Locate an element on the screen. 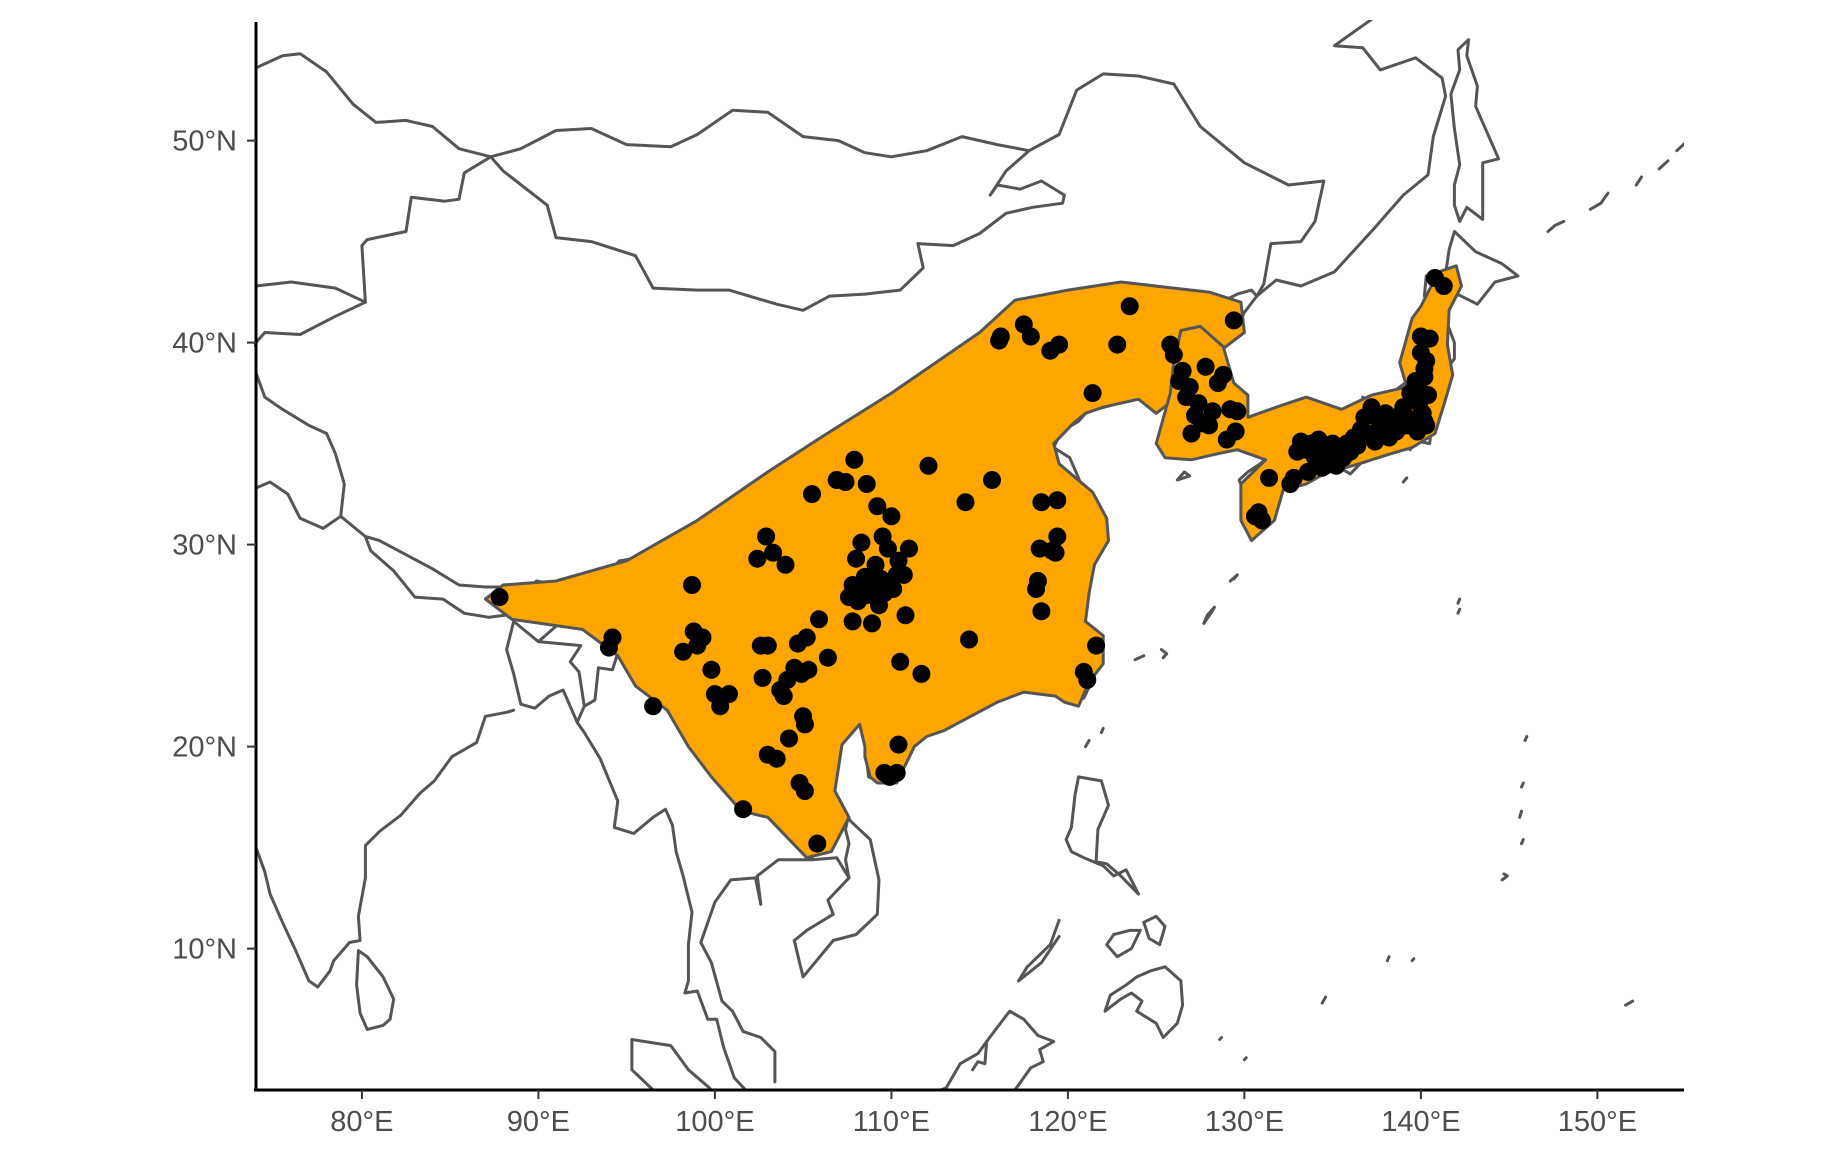 This screenshot has height=1165, width=1828. y-axis-ticks: 10°N 20°N 30°N 40°N 50°N is located at coordinates (214, 546).